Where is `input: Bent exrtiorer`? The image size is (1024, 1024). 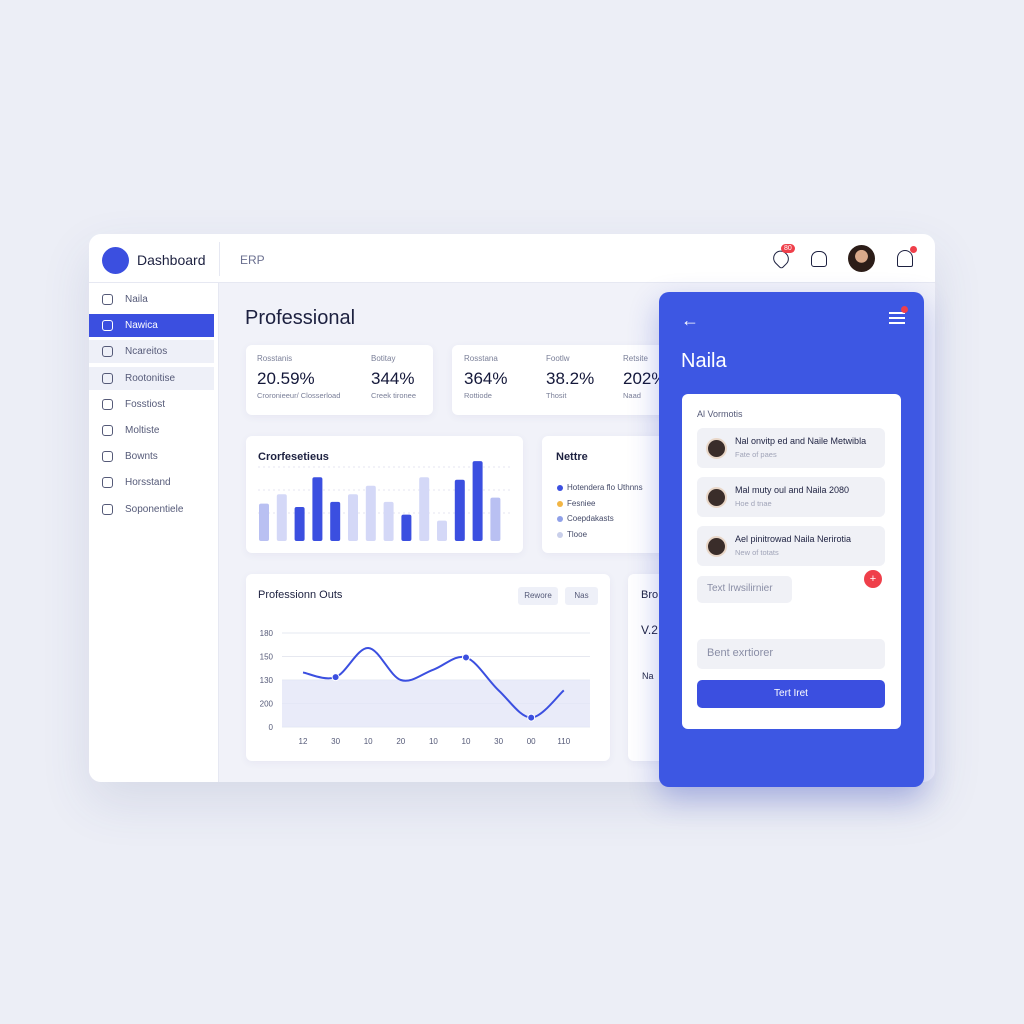
input: Bent exrtiorer is located at coordinates (791, 654).